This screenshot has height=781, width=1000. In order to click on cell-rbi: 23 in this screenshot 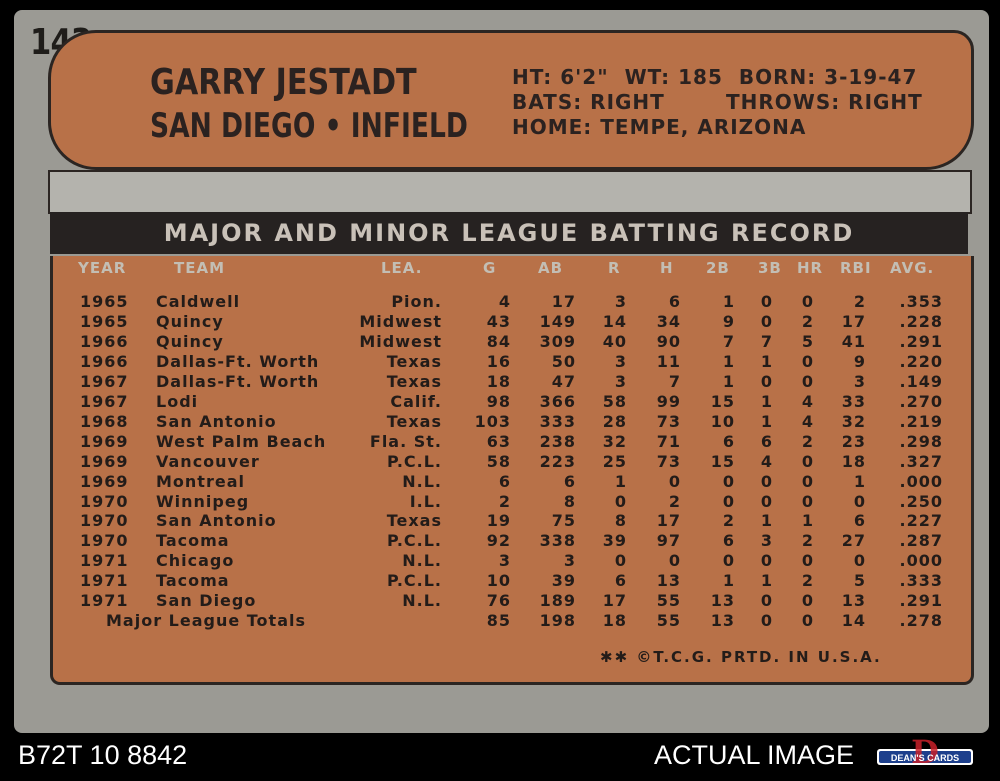, I will do `click(853, 441)`.